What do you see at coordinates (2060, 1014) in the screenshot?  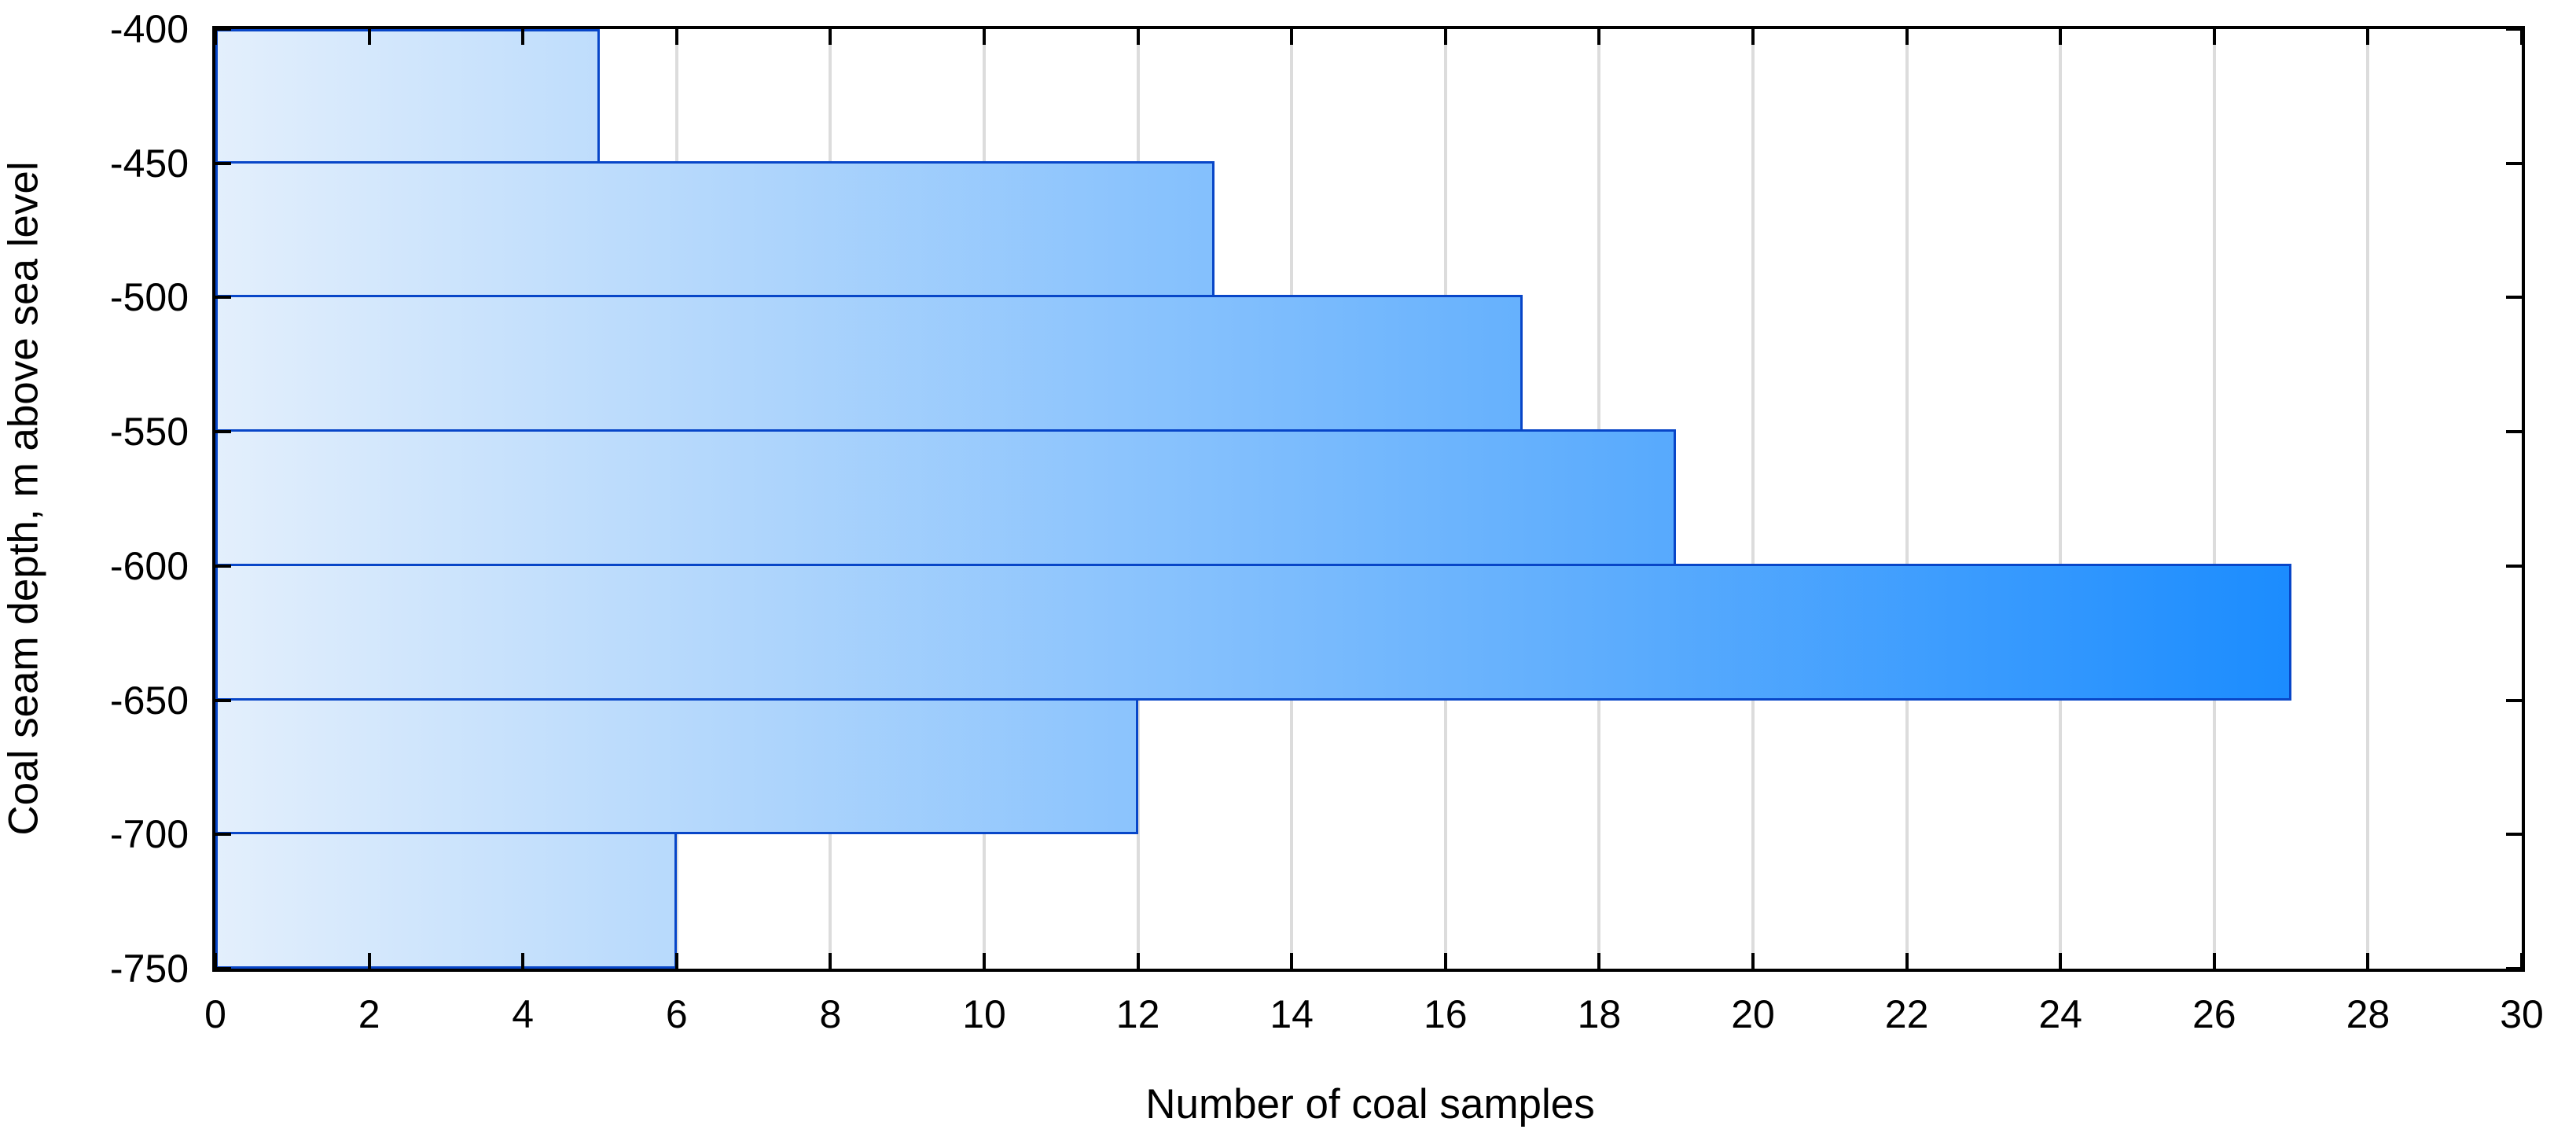 I see `x-tick-label-24: 24` at bounding box center [2060, 1014].